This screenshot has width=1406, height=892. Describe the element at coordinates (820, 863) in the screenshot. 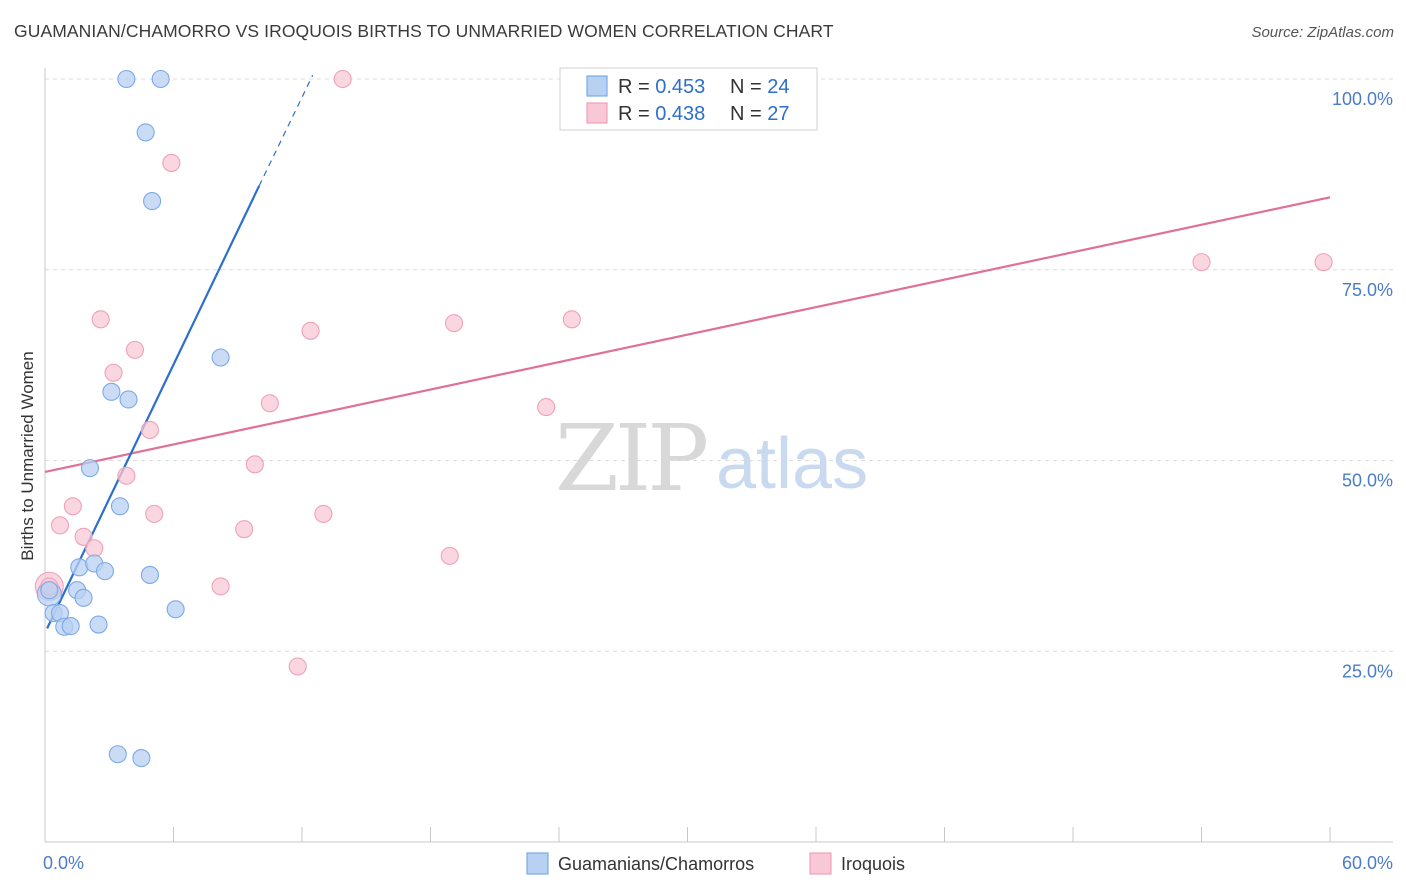

I see `legend-swatch-iroquois` at that location.